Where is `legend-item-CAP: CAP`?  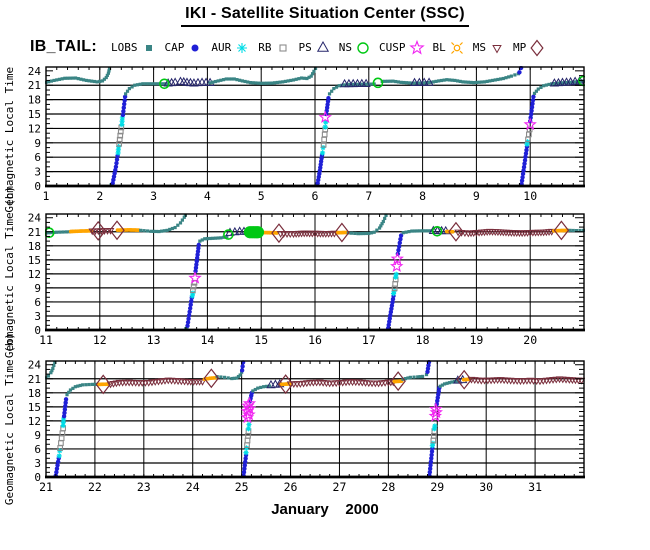
legend-item-CAP: CAP is located at coordinates (185, 47).